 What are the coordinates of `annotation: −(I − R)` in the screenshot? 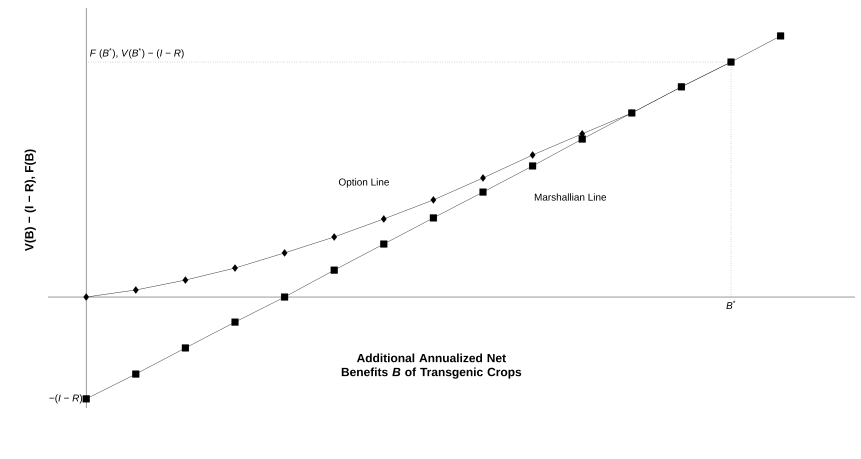 It's located at (65, 399).